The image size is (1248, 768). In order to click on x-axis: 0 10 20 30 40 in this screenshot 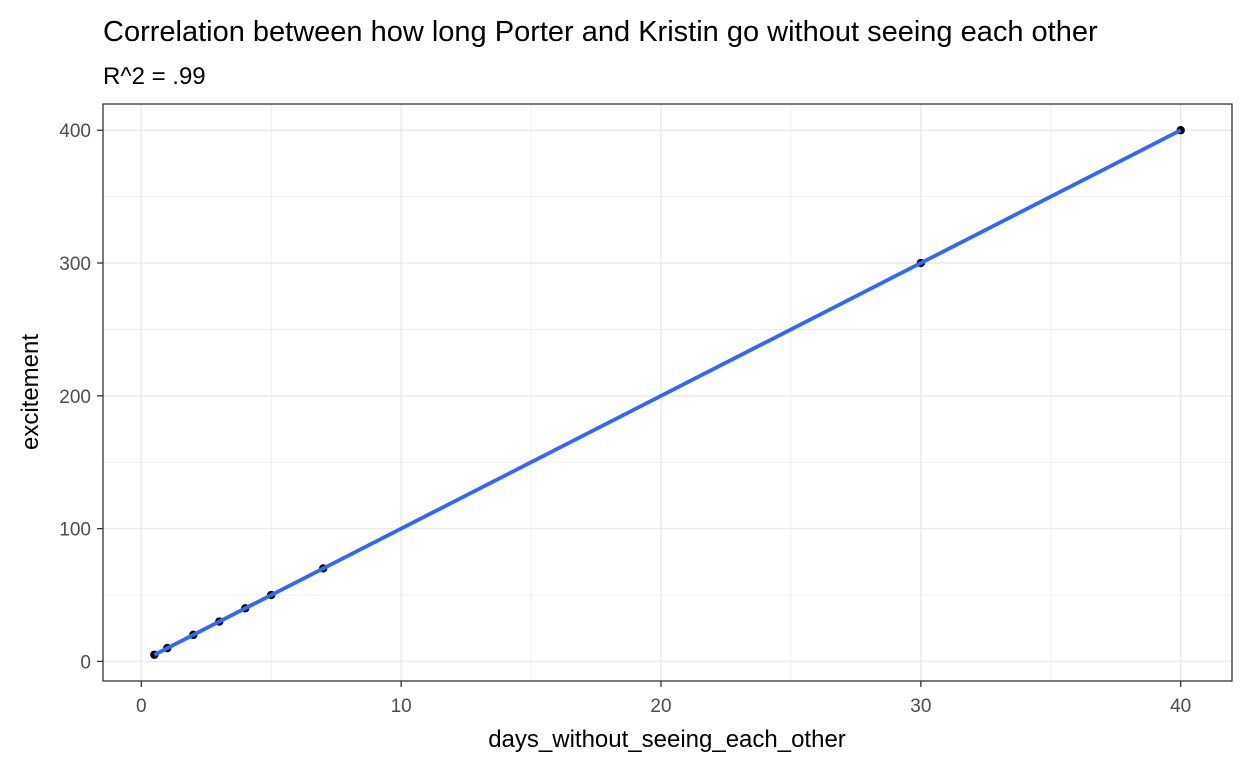, I will do `click(663, 699)`.